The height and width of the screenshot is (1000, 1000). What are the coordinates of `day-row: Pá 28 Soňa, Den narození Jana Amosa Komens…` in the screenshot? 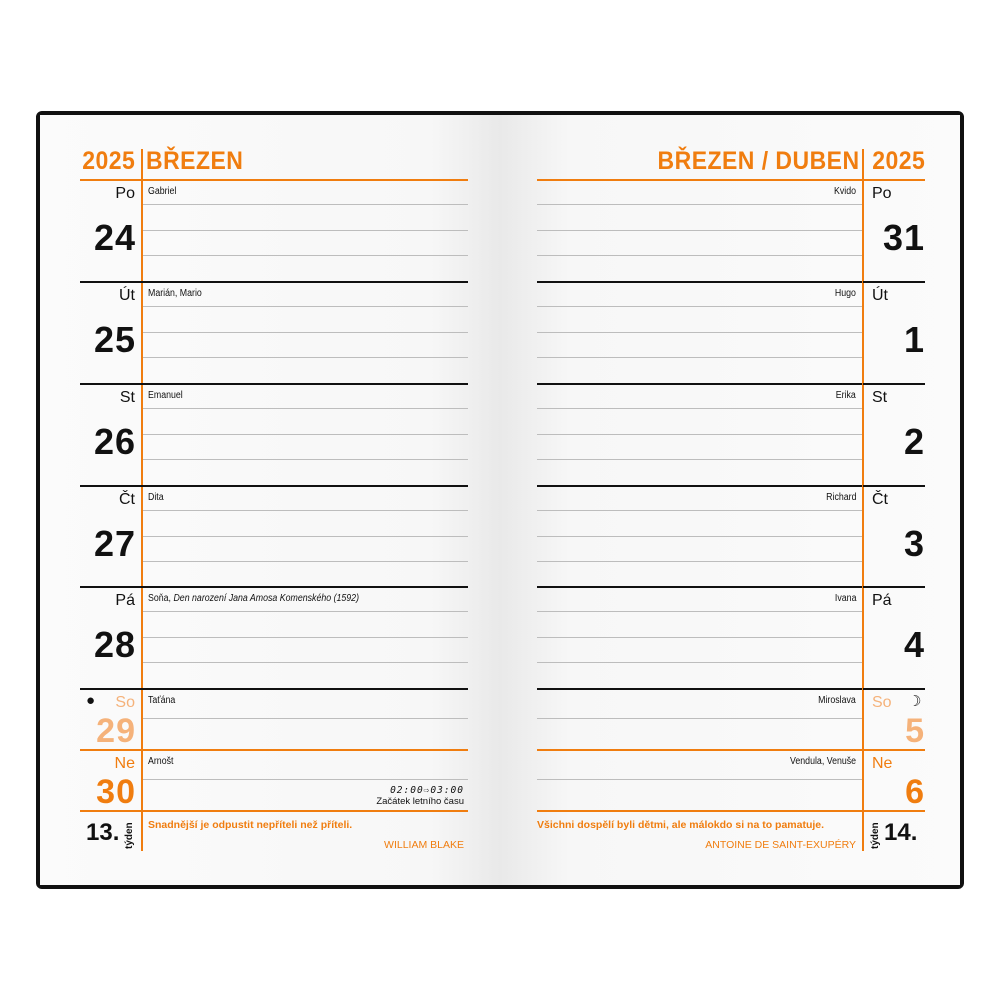 It's located at (270, 638).